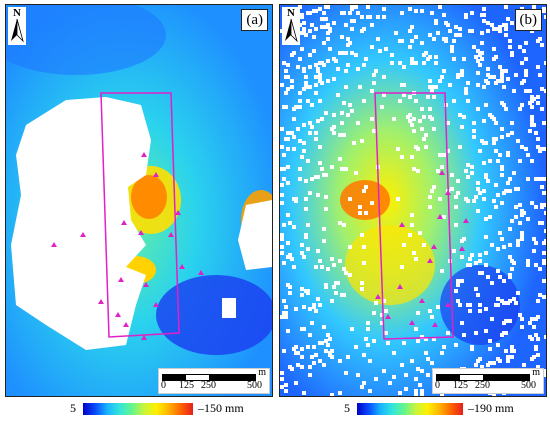 The image size is (550, 421). What do you see at coordinates (254, 20) in the screenshot?
I see `panel-tag: (a)` at bounding box center [254, 20].